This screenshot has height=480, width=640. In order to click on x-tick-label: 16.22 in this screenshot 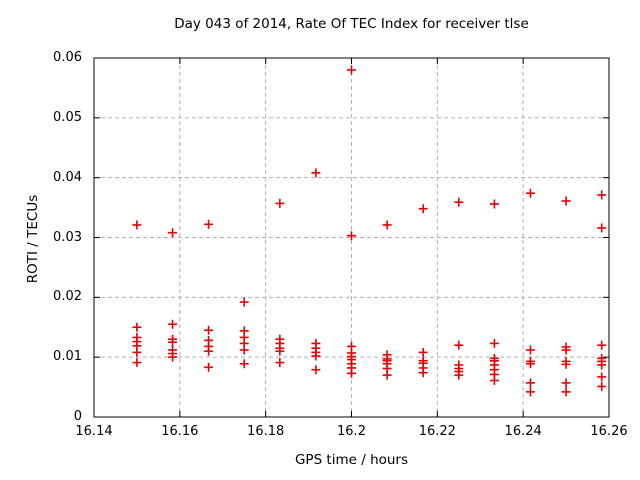, I will do `click(437, 431)`.